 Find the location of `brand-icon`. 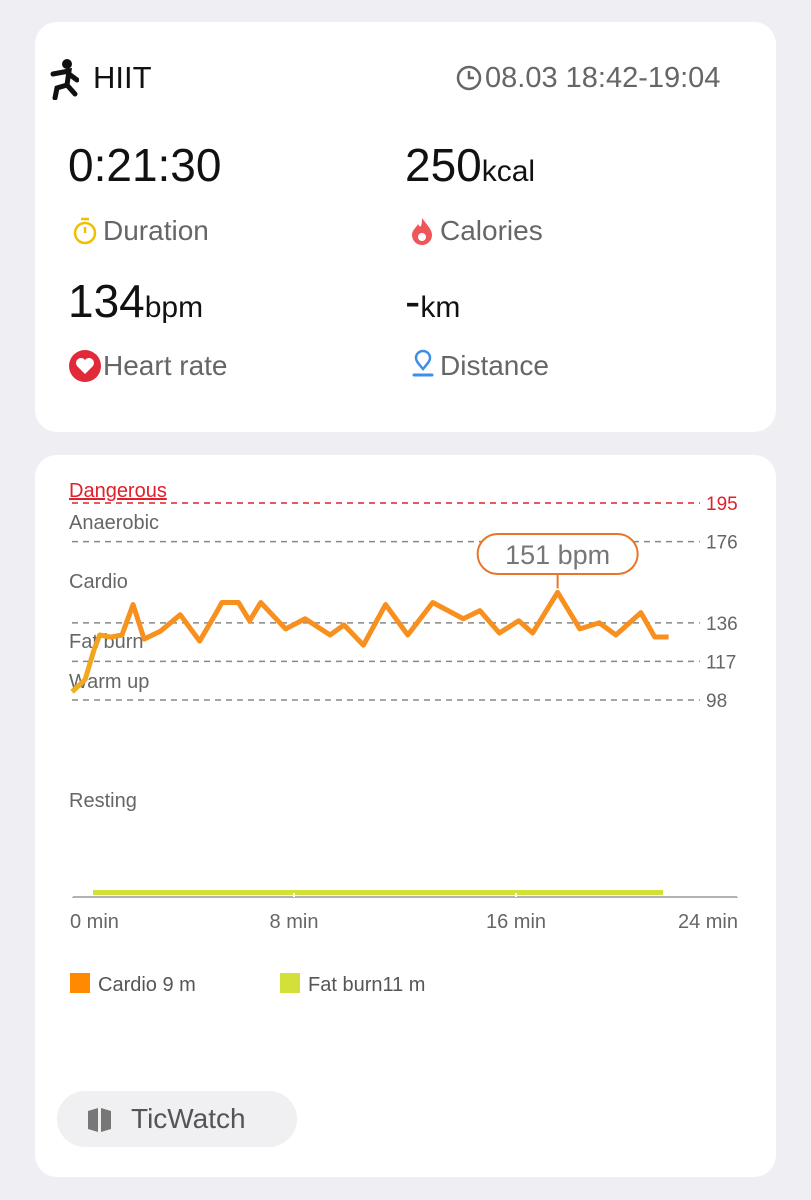

brand-icon is located at coordinates (99, 1120).